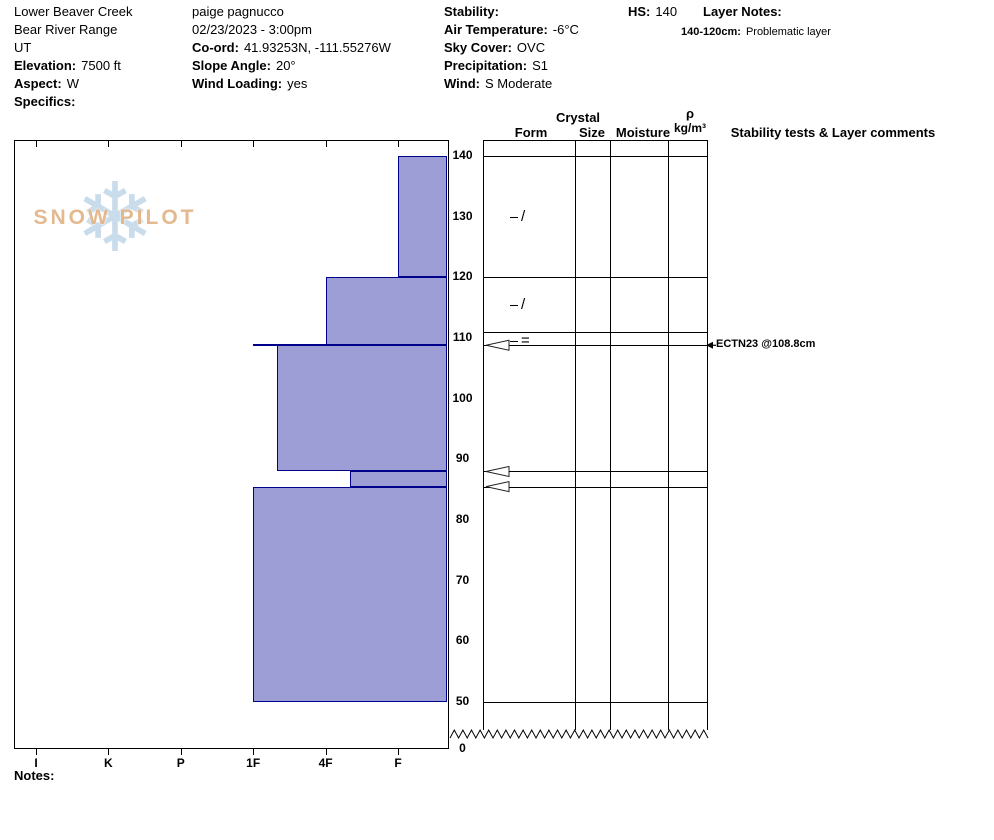 This screenshot has height=840, width=994. I want to click on air-temp-label: Air Temperature:, so click(496, 29).